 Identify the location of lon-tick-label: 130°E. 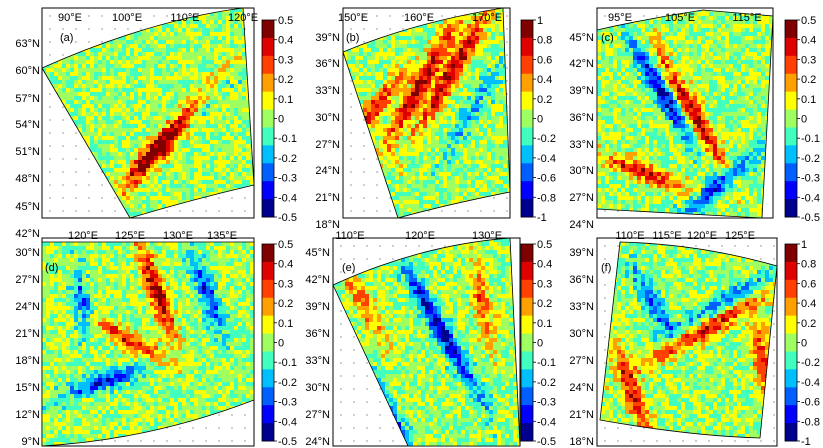
(178, 236).